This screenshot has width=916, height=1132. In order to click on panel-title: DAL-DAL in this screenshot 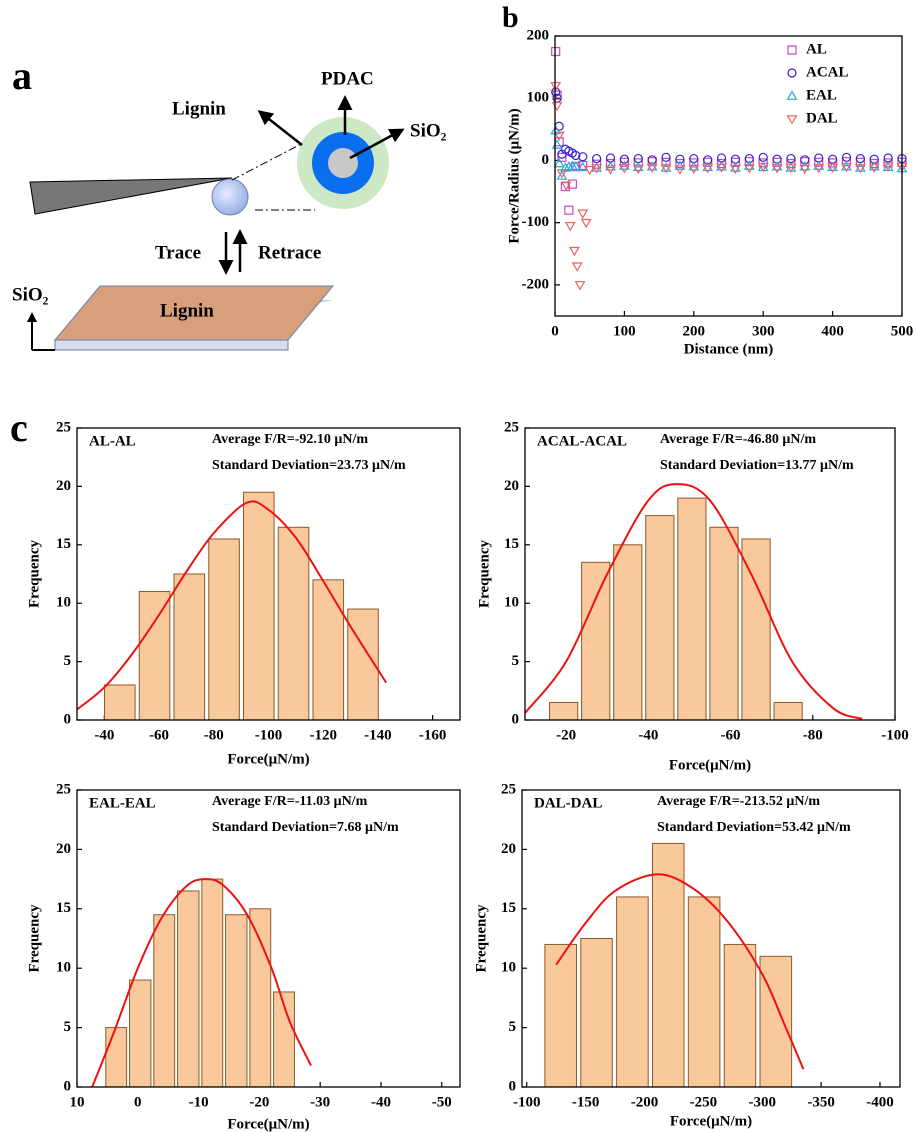, I will do `click(568, 803)`.